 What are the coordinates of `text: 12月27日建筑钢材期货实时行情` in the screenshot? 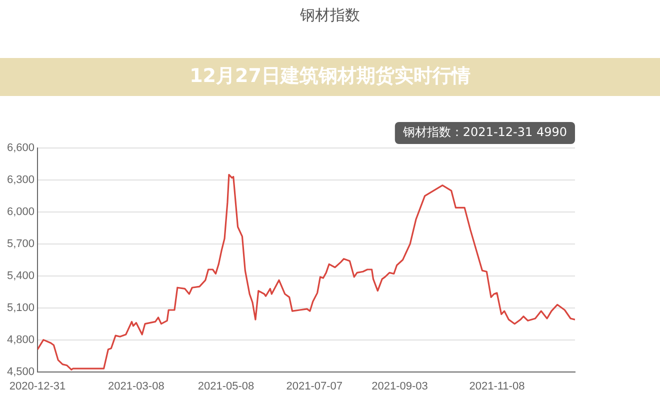 It's located at (330, 75).